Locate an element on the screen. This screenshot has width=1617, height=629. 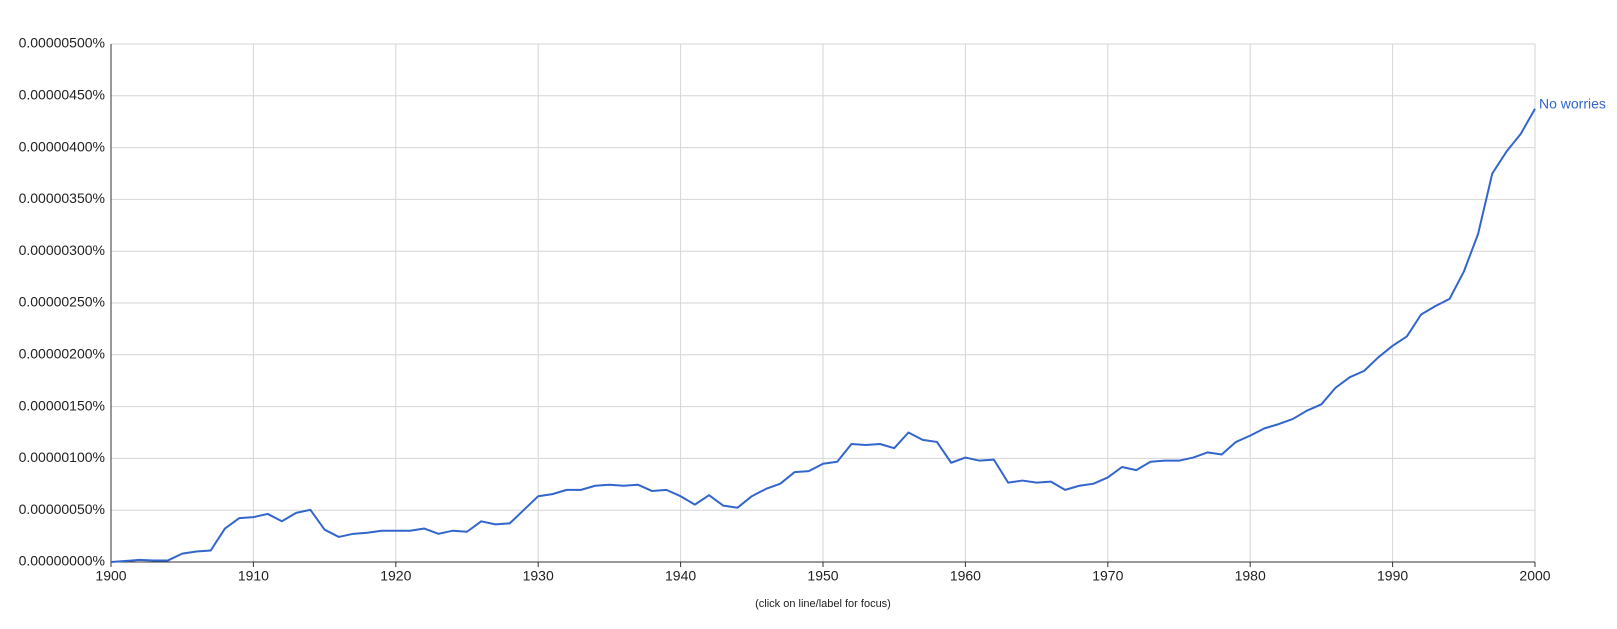
y-tick-label: 0.00000000% is located at coordinates (62, 561).